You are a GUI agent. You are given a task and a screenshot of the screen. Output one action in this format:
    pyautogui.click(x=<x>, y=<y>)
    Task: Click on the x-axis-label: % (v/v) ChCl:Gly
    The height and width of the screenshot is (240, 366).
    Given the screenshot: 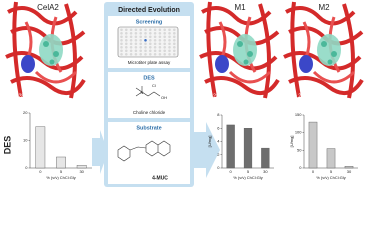 What is the action you would take?
    pyautogui.click(x=248, y=177)
    